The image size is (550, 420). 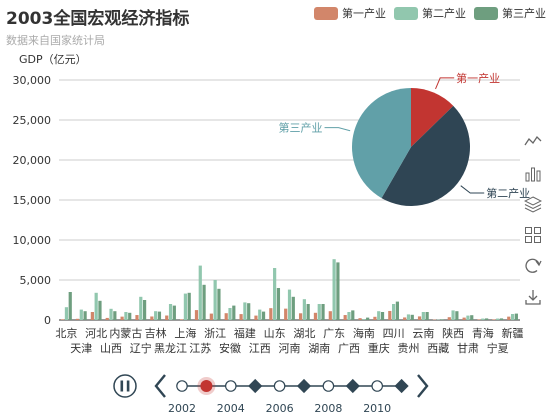 What do you see at coordinates (381, 143) in the screenshot?
I see `pie-slice-tertiary` at bounding box center [381, 143].